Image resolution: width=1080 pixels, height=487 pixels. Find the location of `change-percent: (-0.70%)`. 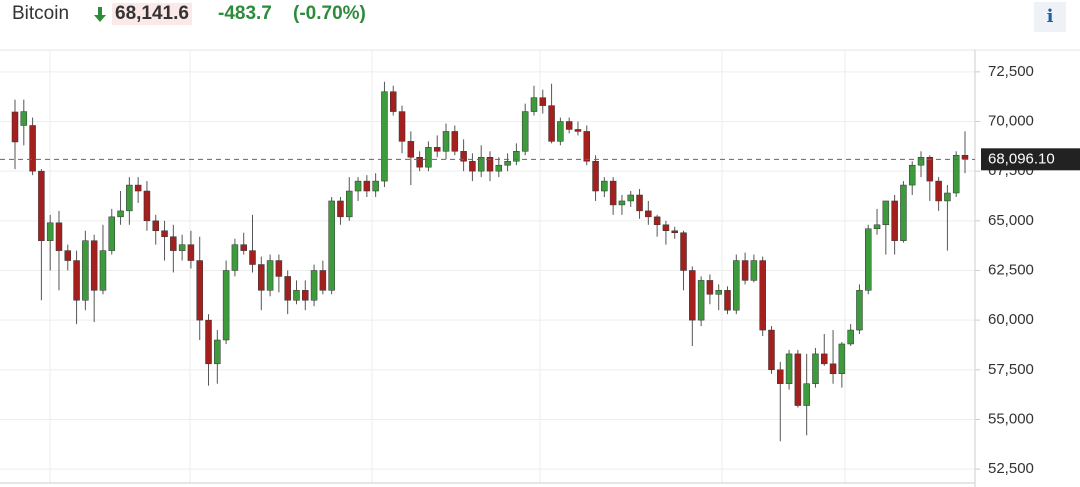

change-percent: (-0.70%) is located at coordinates (329, 13).